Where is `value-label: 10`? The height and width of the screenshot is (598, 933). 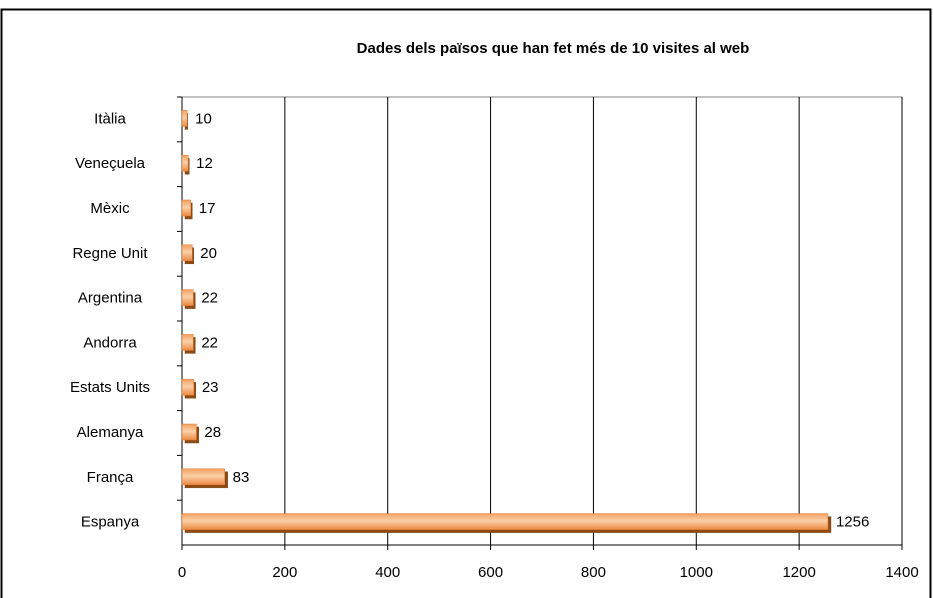
value-label: 10 is located at coordinates (203, 118).